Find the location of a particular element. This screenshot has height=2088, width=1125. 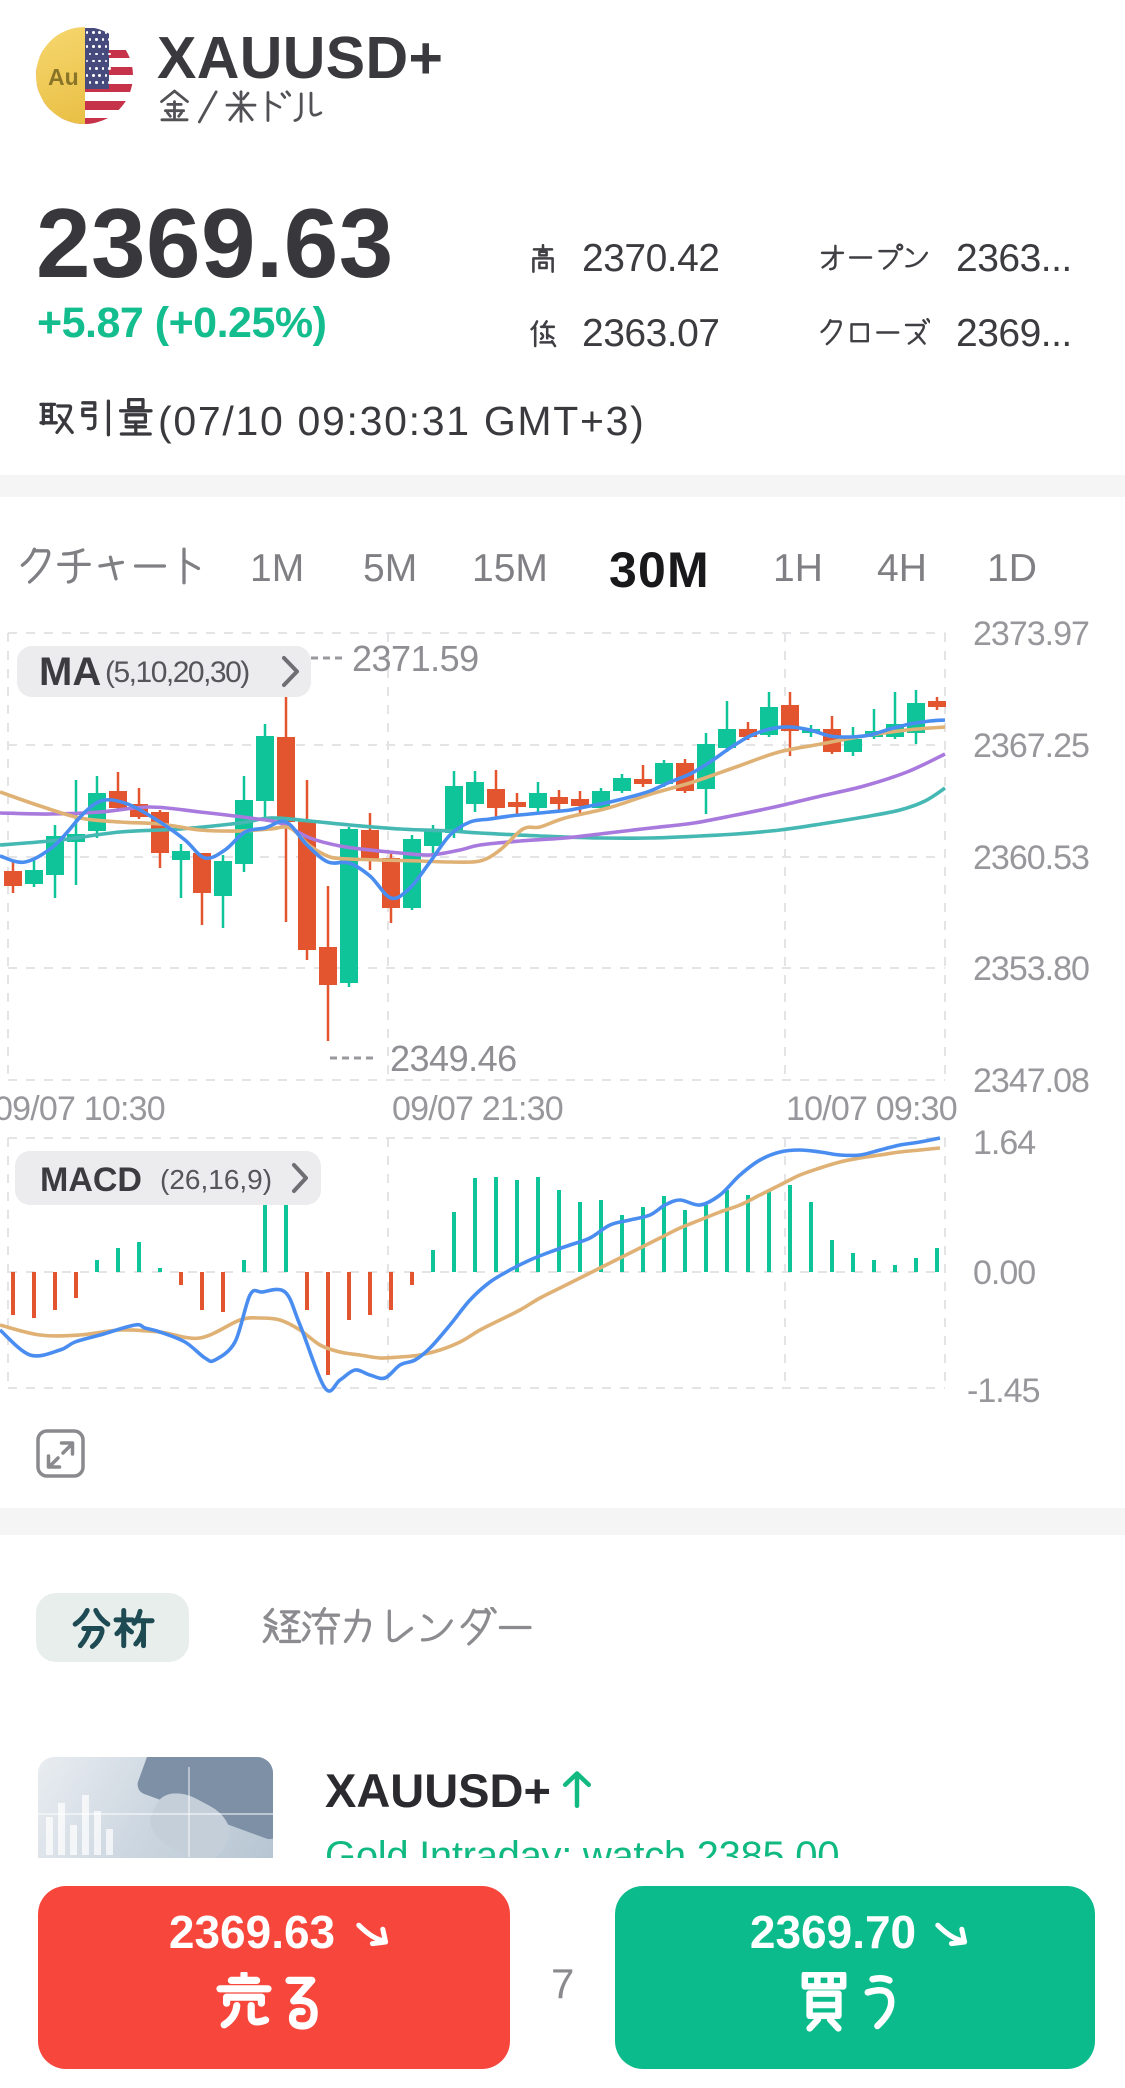

svg-text: (5,10,20,30) is located at coordinates (177, 672).